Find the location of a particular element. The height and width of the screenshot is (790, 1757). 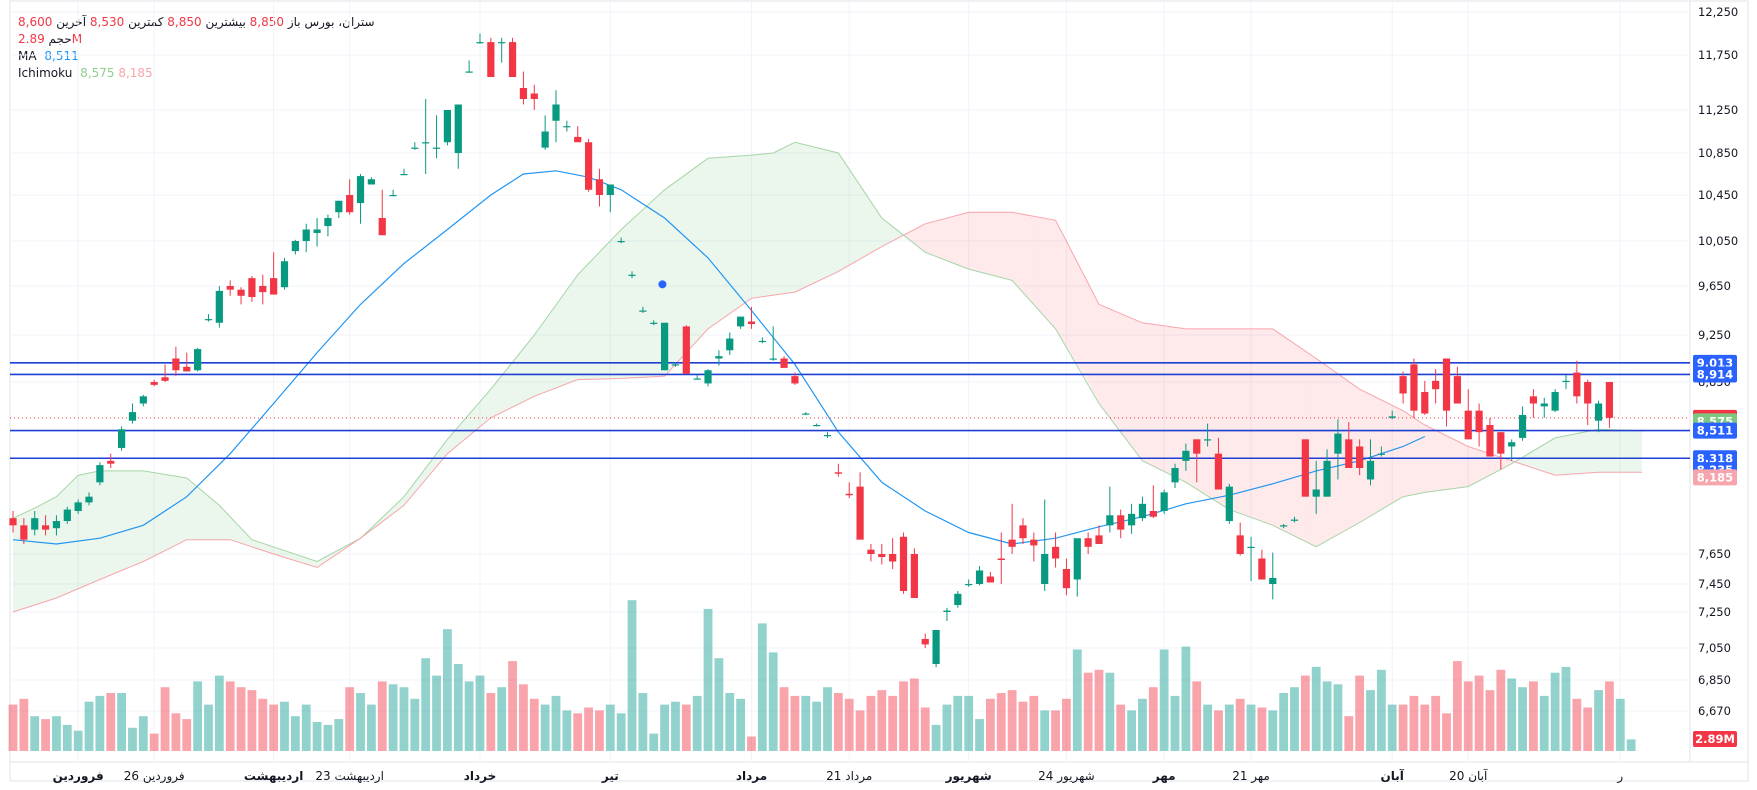

y-tick-label: 7,450 is located at coordinates (1714, 584).